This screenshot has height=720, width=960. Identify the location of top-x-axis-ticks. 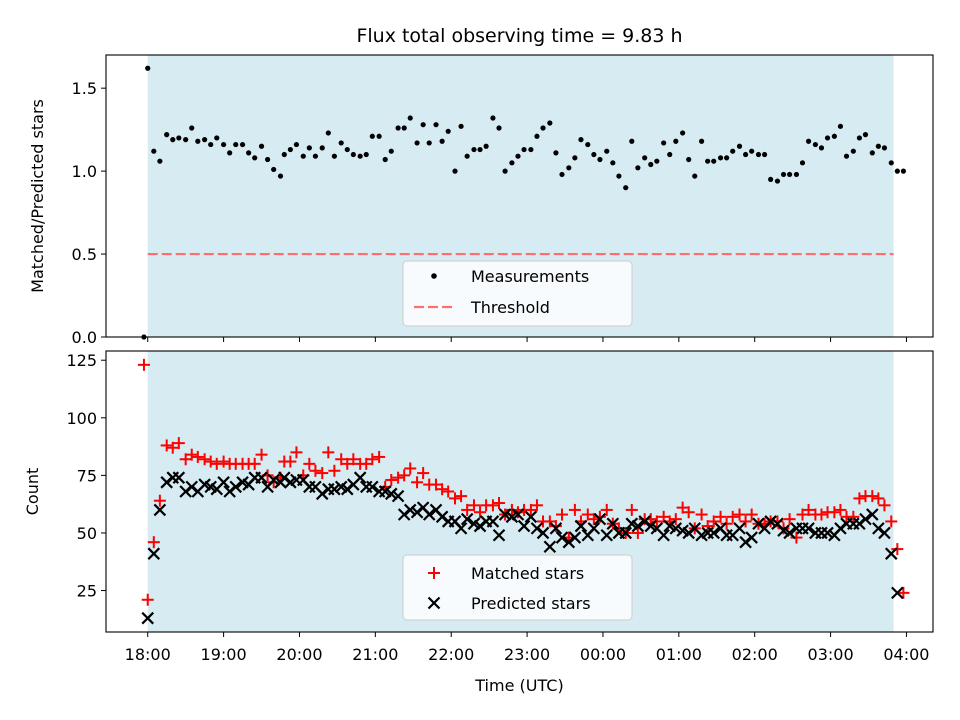
(527, 339).